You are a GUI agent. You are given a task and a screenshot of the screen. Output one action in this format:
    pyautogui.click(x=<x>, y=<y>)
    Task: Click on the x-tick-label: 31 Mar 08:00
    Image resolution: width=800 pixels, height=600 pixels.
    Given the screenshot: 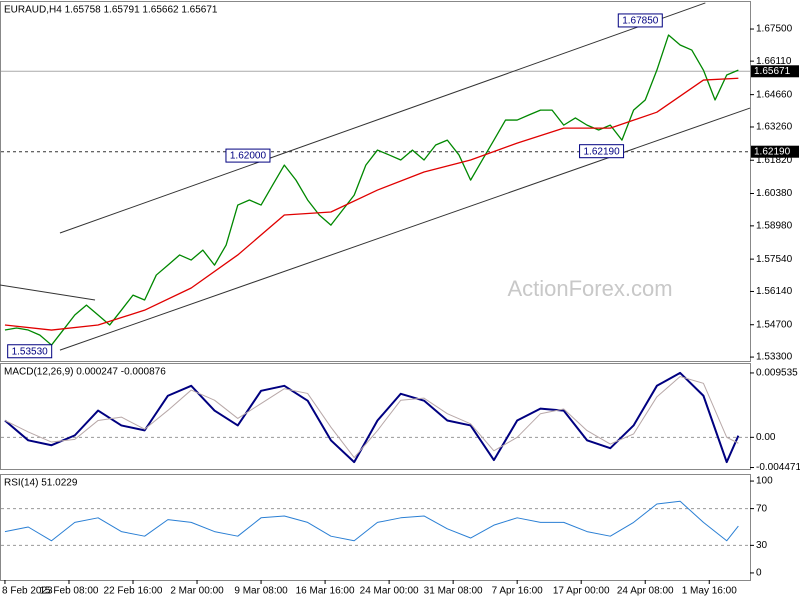 What is the action you would take?
    pyautogui.click(x=453, y=591)
    